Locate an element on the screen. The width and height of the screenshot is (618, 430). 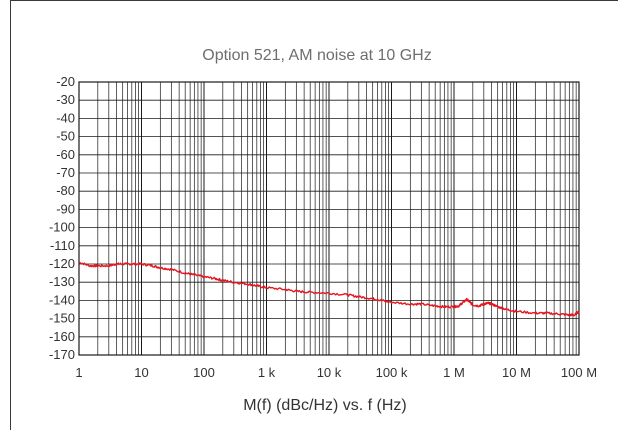
x-tick-label: 10 k is located at coordinates (329, 372).